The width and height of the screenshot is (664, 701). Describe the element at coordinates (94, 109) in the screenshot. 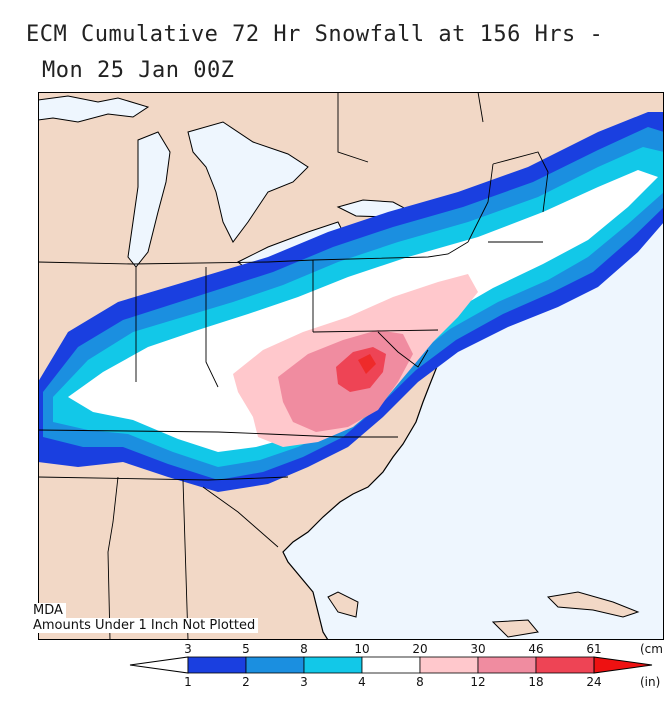

I see `lake-superior` at that location.